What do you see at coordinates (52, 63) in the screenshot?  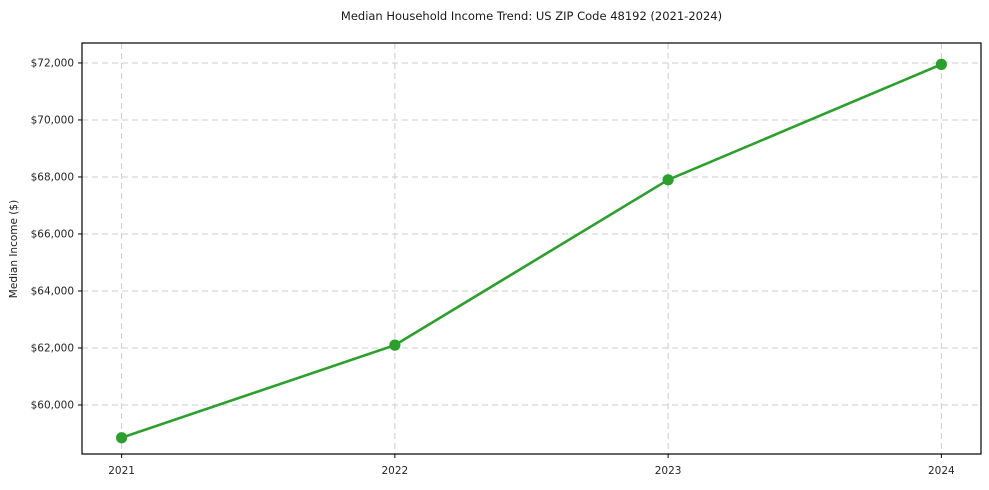 I see `y-tick-label: $72,000` at bounding box center [52, 63].